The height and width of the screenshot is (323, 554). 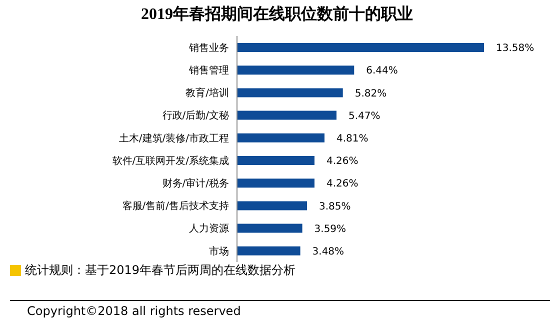 I want to click on y-tick-label: 土木/建筑/装修/市政工程, so click(x=173, y=138).